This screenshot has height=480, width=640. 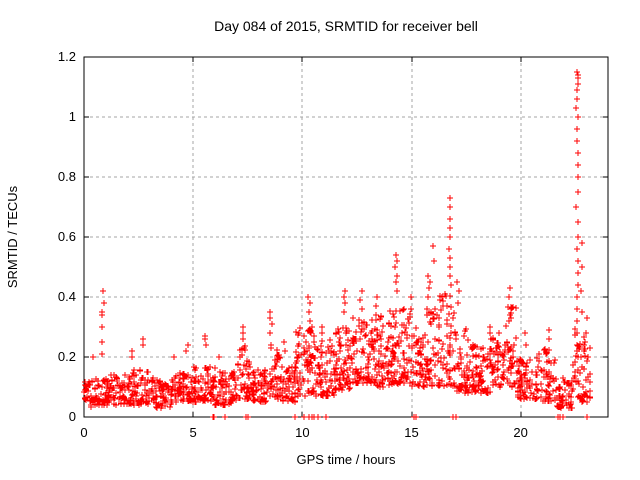 What do you see at coordinates (346, 459) in the screenshot?
I see `x-axis-label: GPS time / hours` at bounding box center [346, 459].